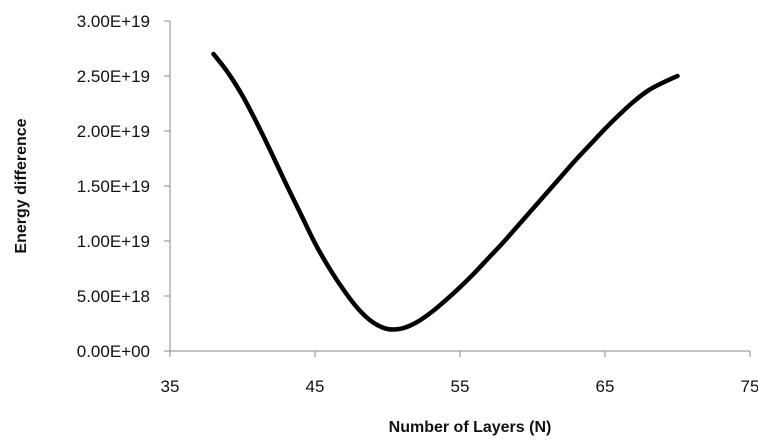 The image size is (758, 442). Describe the element at coordinates (470, 427) in the screenshot. I see `x-axis-title: Number of Layers (N)` at that location.